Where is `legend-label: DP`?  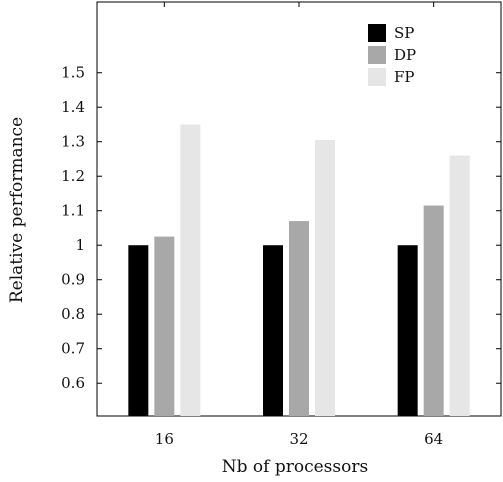 legend-label: DP is located at coordinates (405, 55).